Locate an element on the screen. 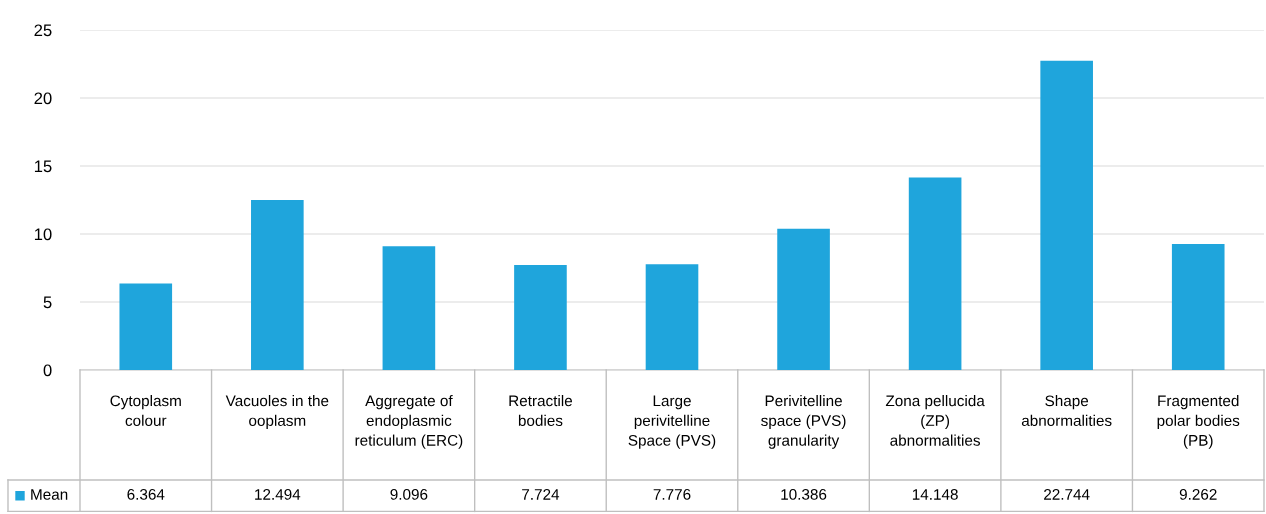 This screenshot has width=1266, height=514. x-tick-label: Vacuoles in the ooplasm is located at coordinates (277, 412).